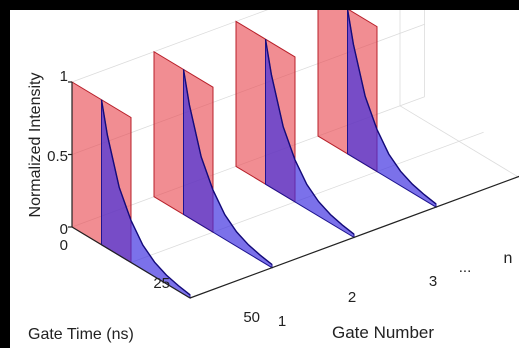 Image resolution: width=519 pixels, height=348 pixels. I want to click on y-tick-label-2: 2, so click(352, 297).